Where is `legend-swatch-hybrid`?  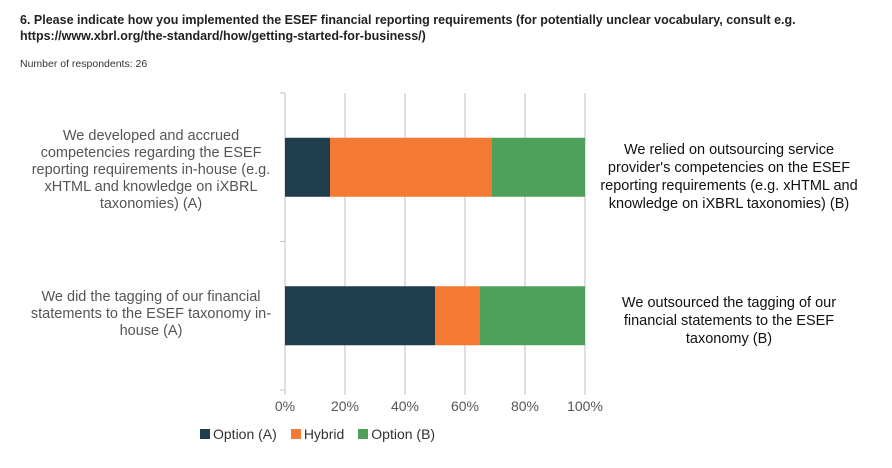 legend-swatch-hybrid is located at coordinates (295, 434).